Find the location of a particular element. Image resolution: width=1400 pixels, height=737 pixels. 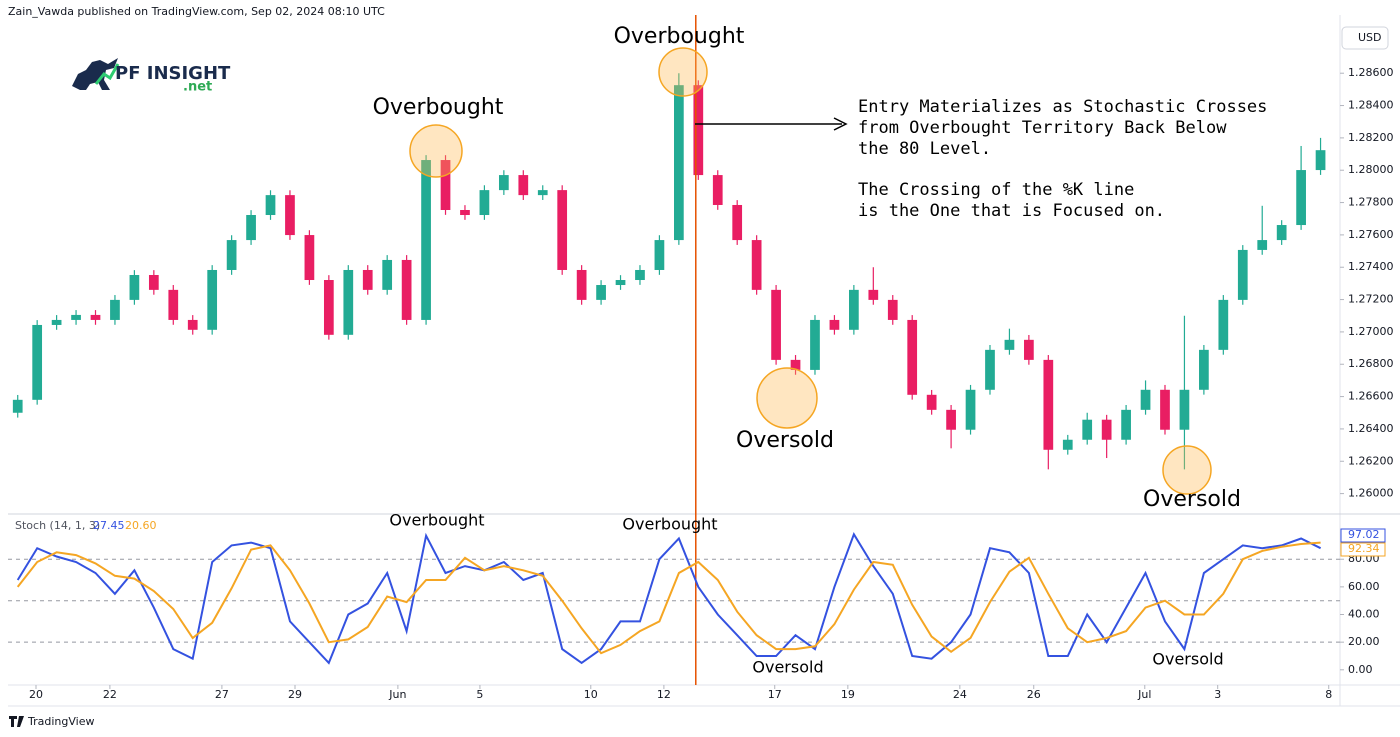

footer-brand: TradingView is located at coordinates (60, 721).